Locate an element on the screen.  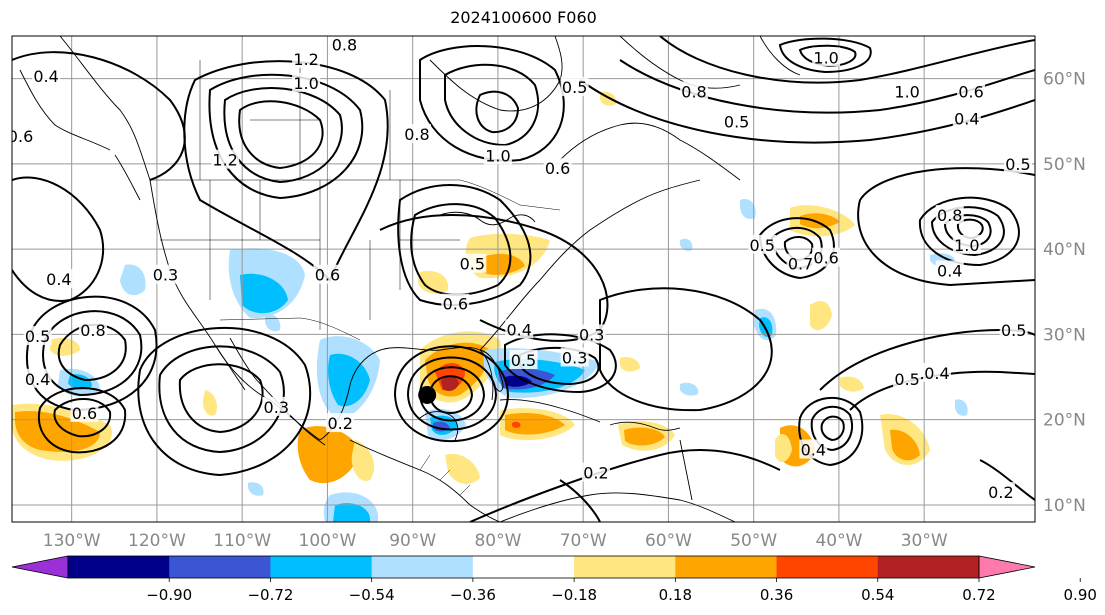
colorbar-frame is located at coordinates (523, 567).